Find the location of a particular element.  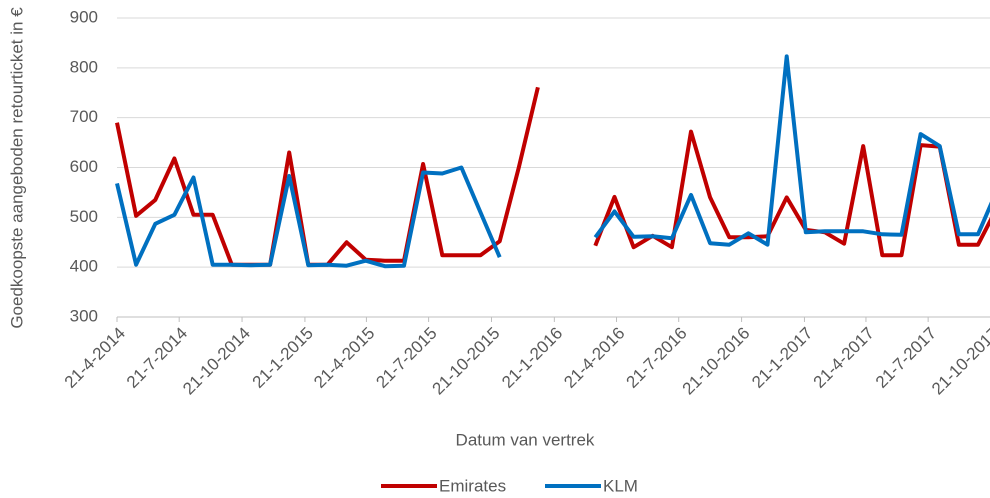

y-tick-label: 900 is located at coordinates (84, 16).